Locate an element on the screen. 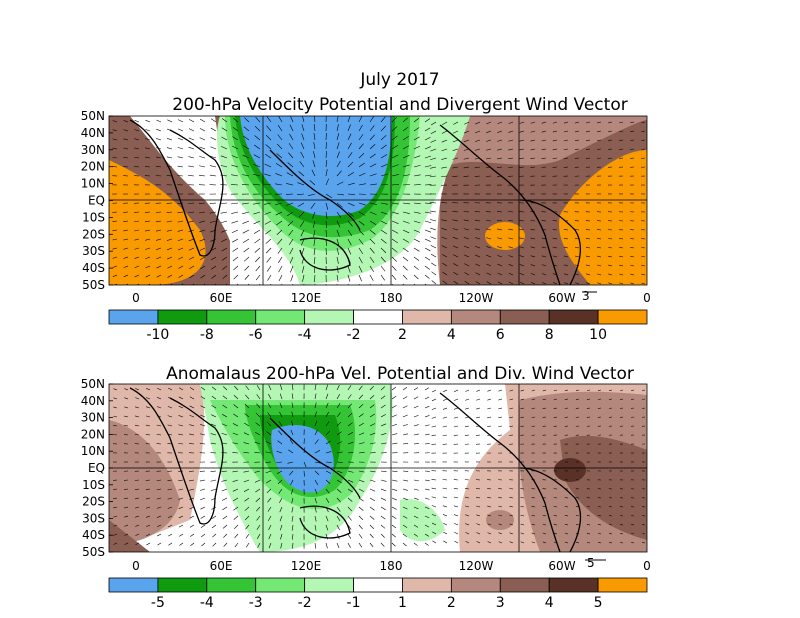 The height and width of the screenshot is (618, 800). map1-colorbar-swatch is located at coordinates (573, 317).